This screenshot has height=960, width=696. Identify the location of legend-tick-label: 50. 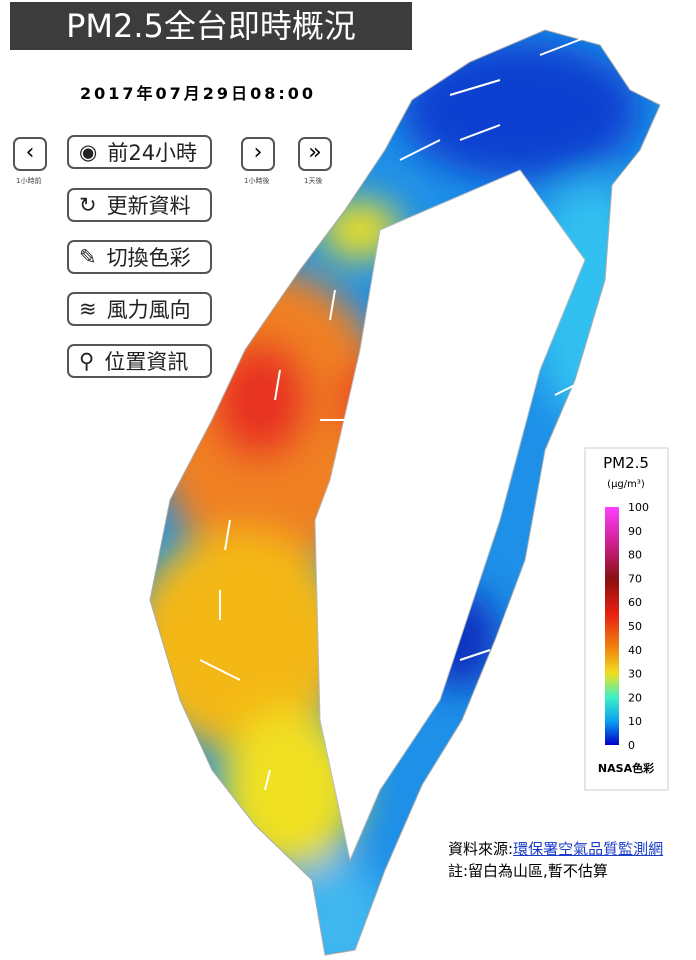
(635, 626).